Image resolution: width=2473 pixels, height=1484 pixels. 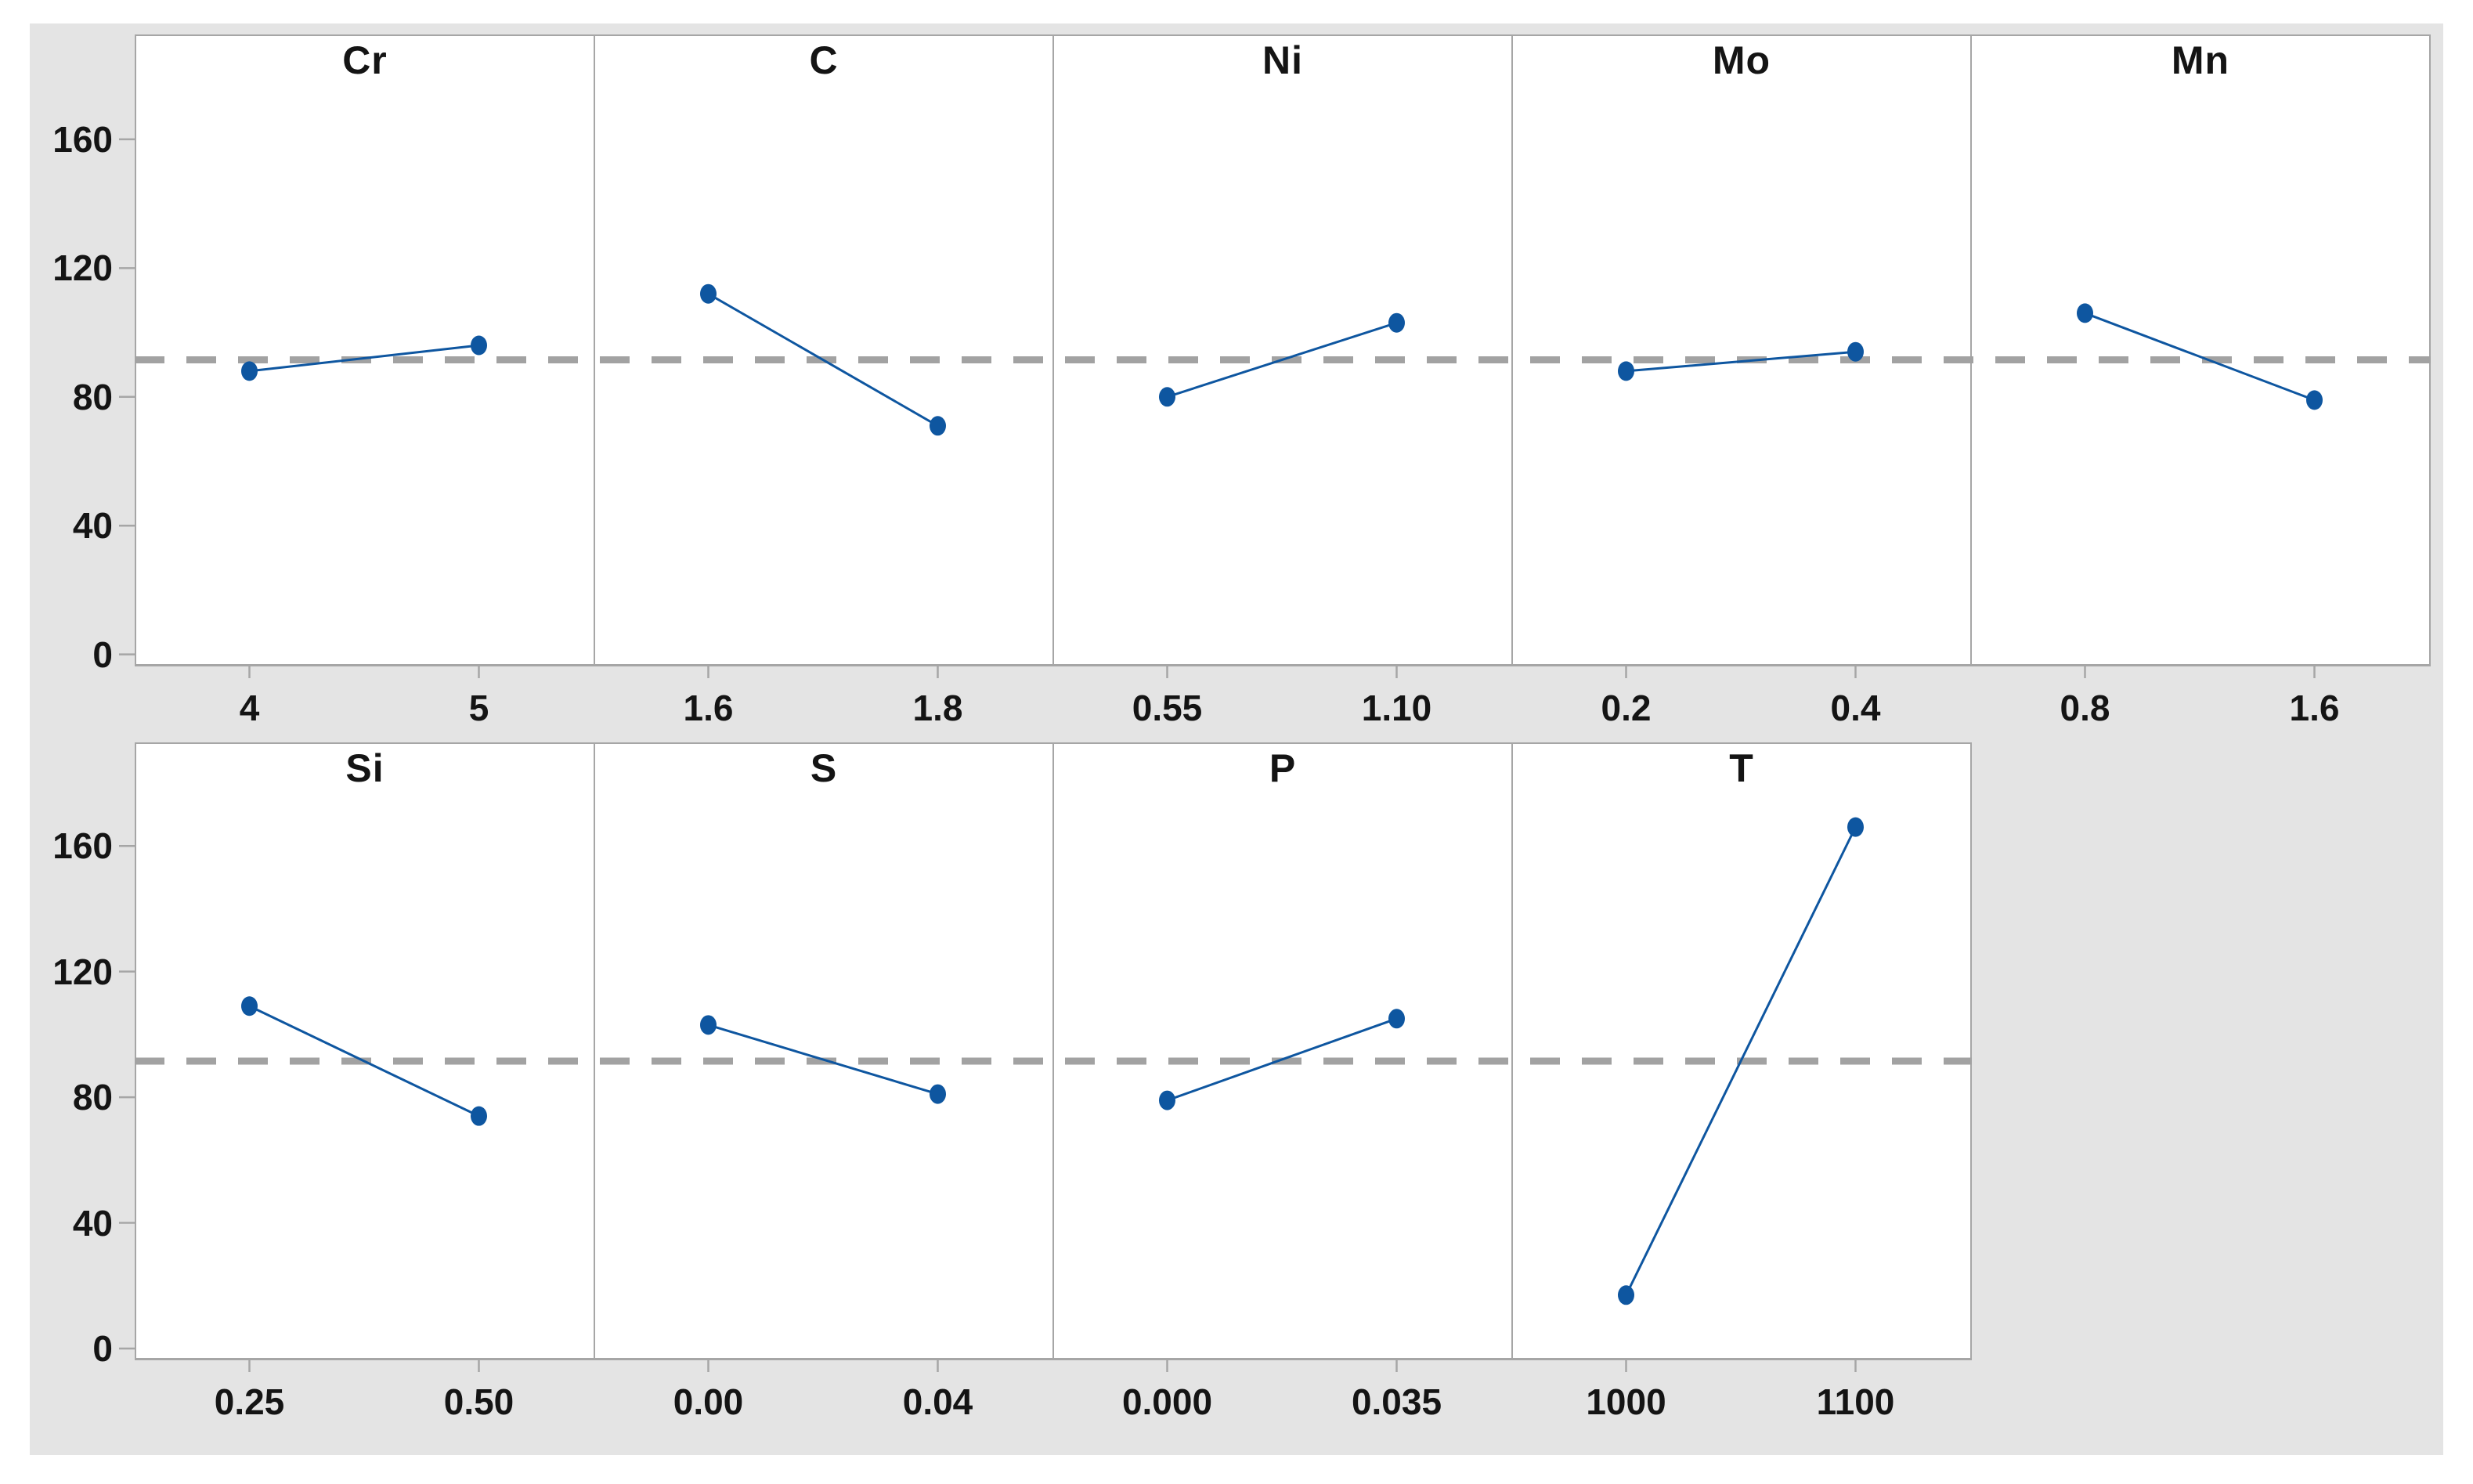 I want to click on x-tick-label-C-0: 1.6, so click(x=708, y=708).